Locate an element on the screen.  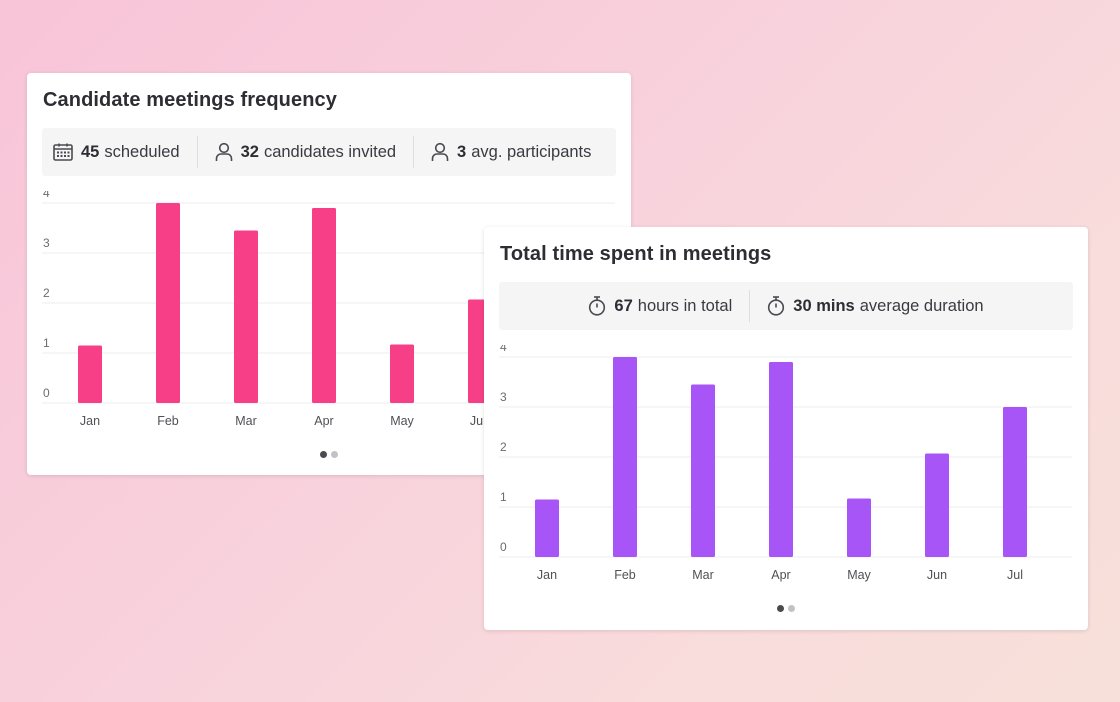
stat-value: 45 is located at coordinates (90, 151).